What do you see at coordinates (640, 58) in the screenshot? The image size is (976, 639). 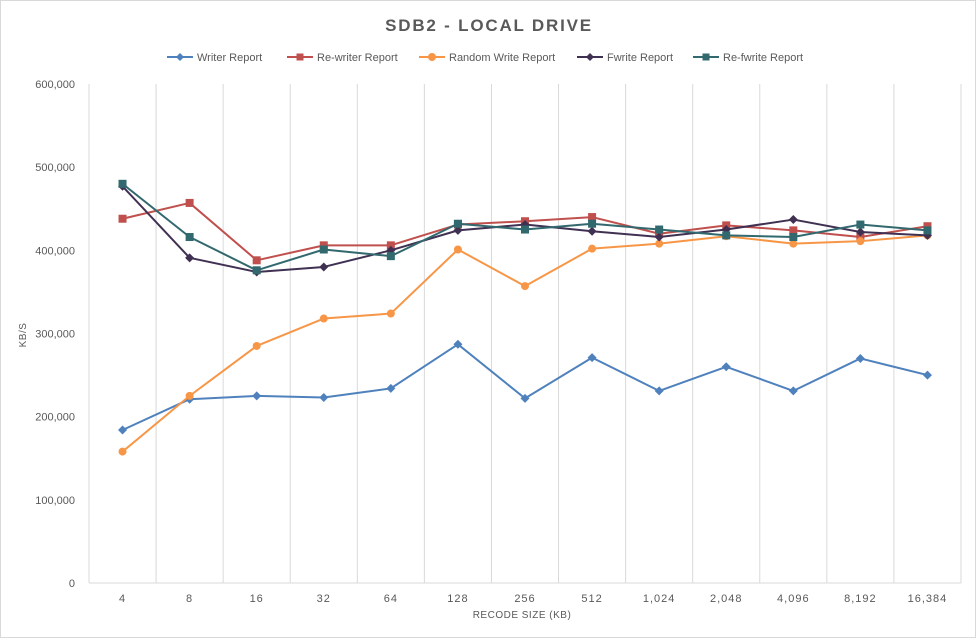 I see `legend-label: Fwrite Report` at bounding box center [640, 58].